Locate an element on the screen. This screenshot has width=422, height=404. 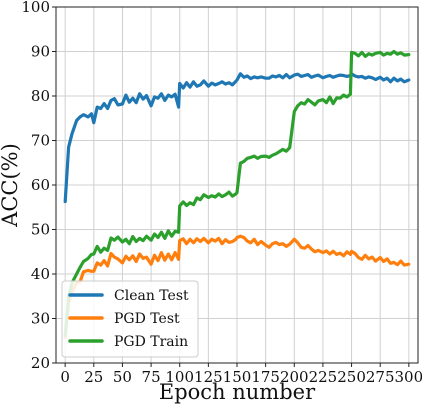
x-tick-label: 25 is located at coordinates (93, 377).